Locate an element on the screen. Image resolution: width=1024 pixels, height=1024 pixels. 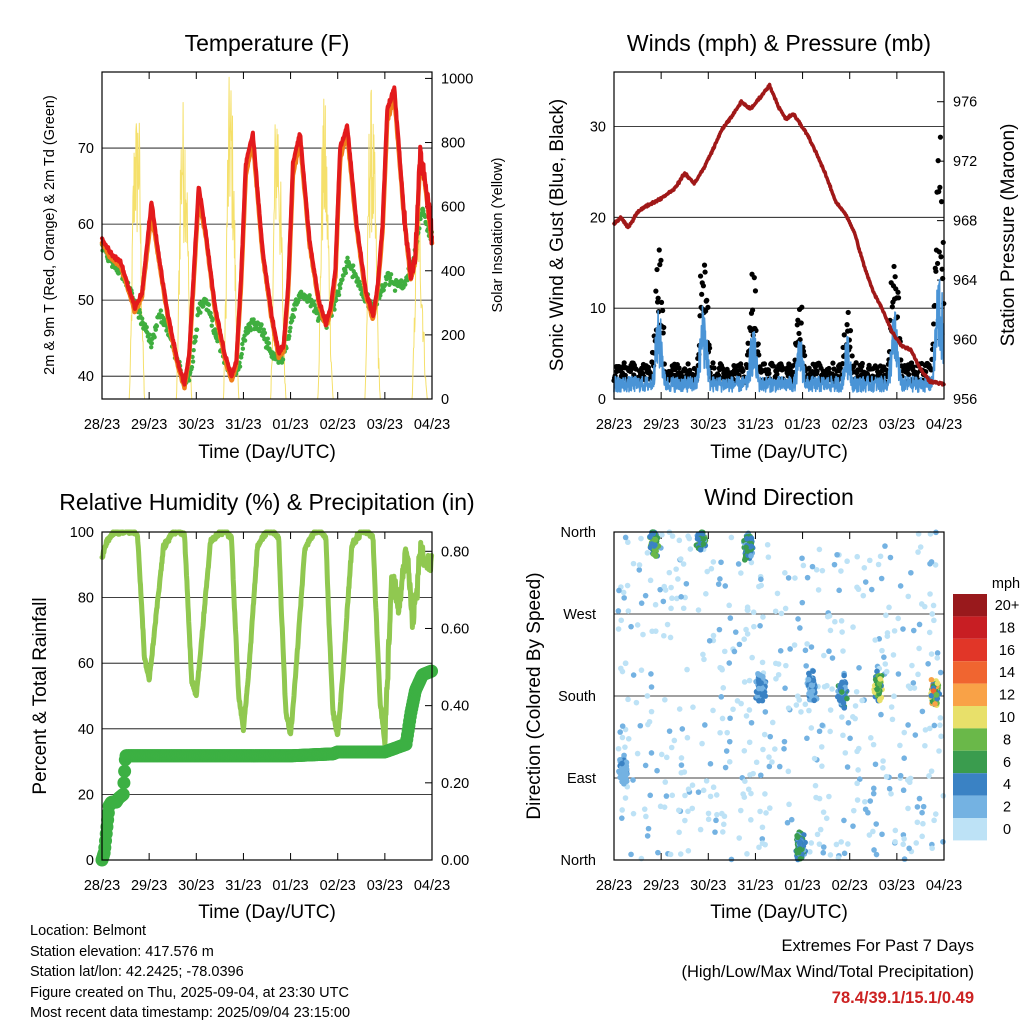
sonic-wind-line is located at coordinates (779, 335).